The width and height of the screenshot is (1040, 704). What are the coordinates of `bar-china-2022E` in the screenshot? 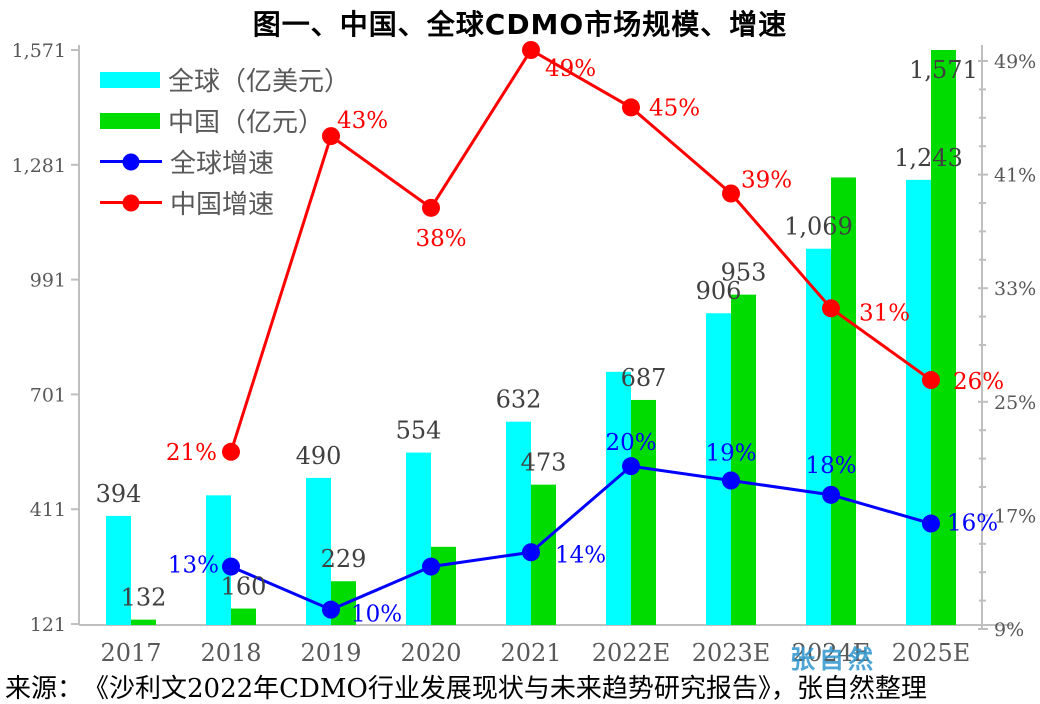 It's located at (643, 512).